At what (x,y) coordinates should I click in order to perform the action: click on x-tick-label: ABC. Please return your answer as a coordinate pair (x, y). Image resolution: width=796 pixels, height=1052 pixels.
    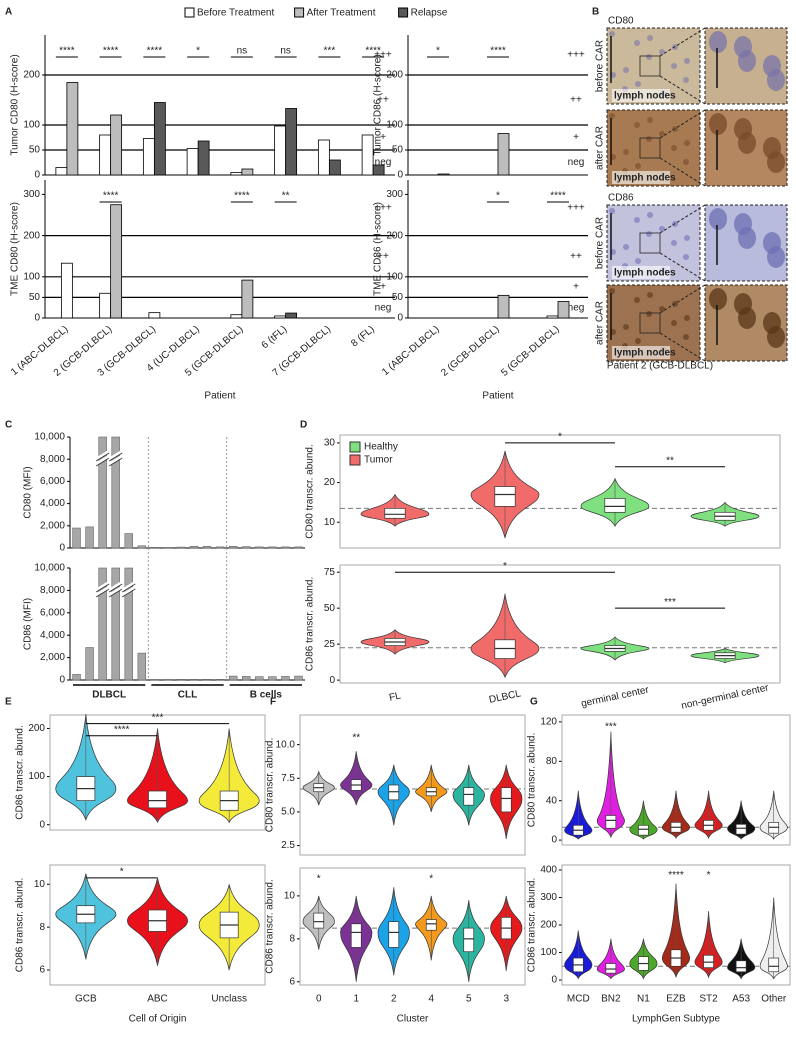
    Looking at the image, I should click on (157, 999).